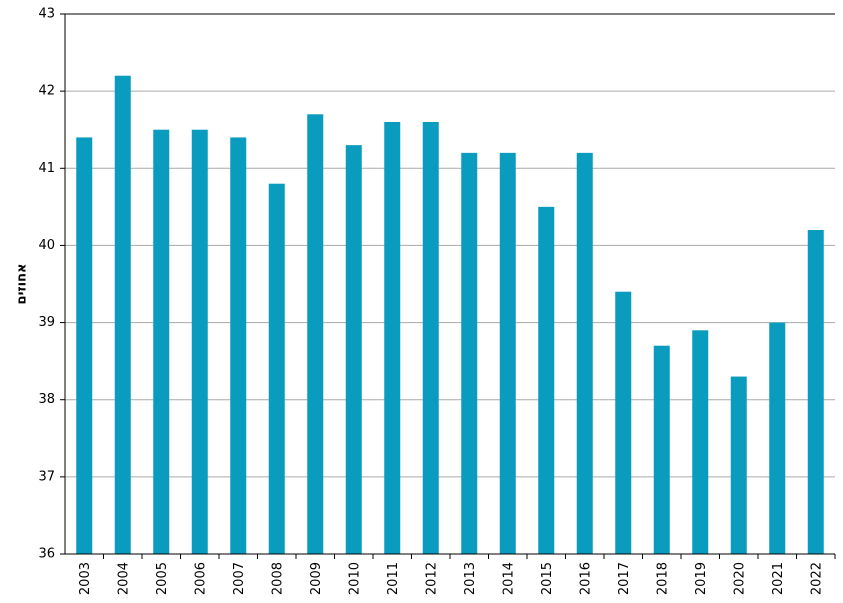  What do you see at coordinates (46, 554) in the screenshot?
I see `y-tick-label: 36` at bounding box center [46, 554].